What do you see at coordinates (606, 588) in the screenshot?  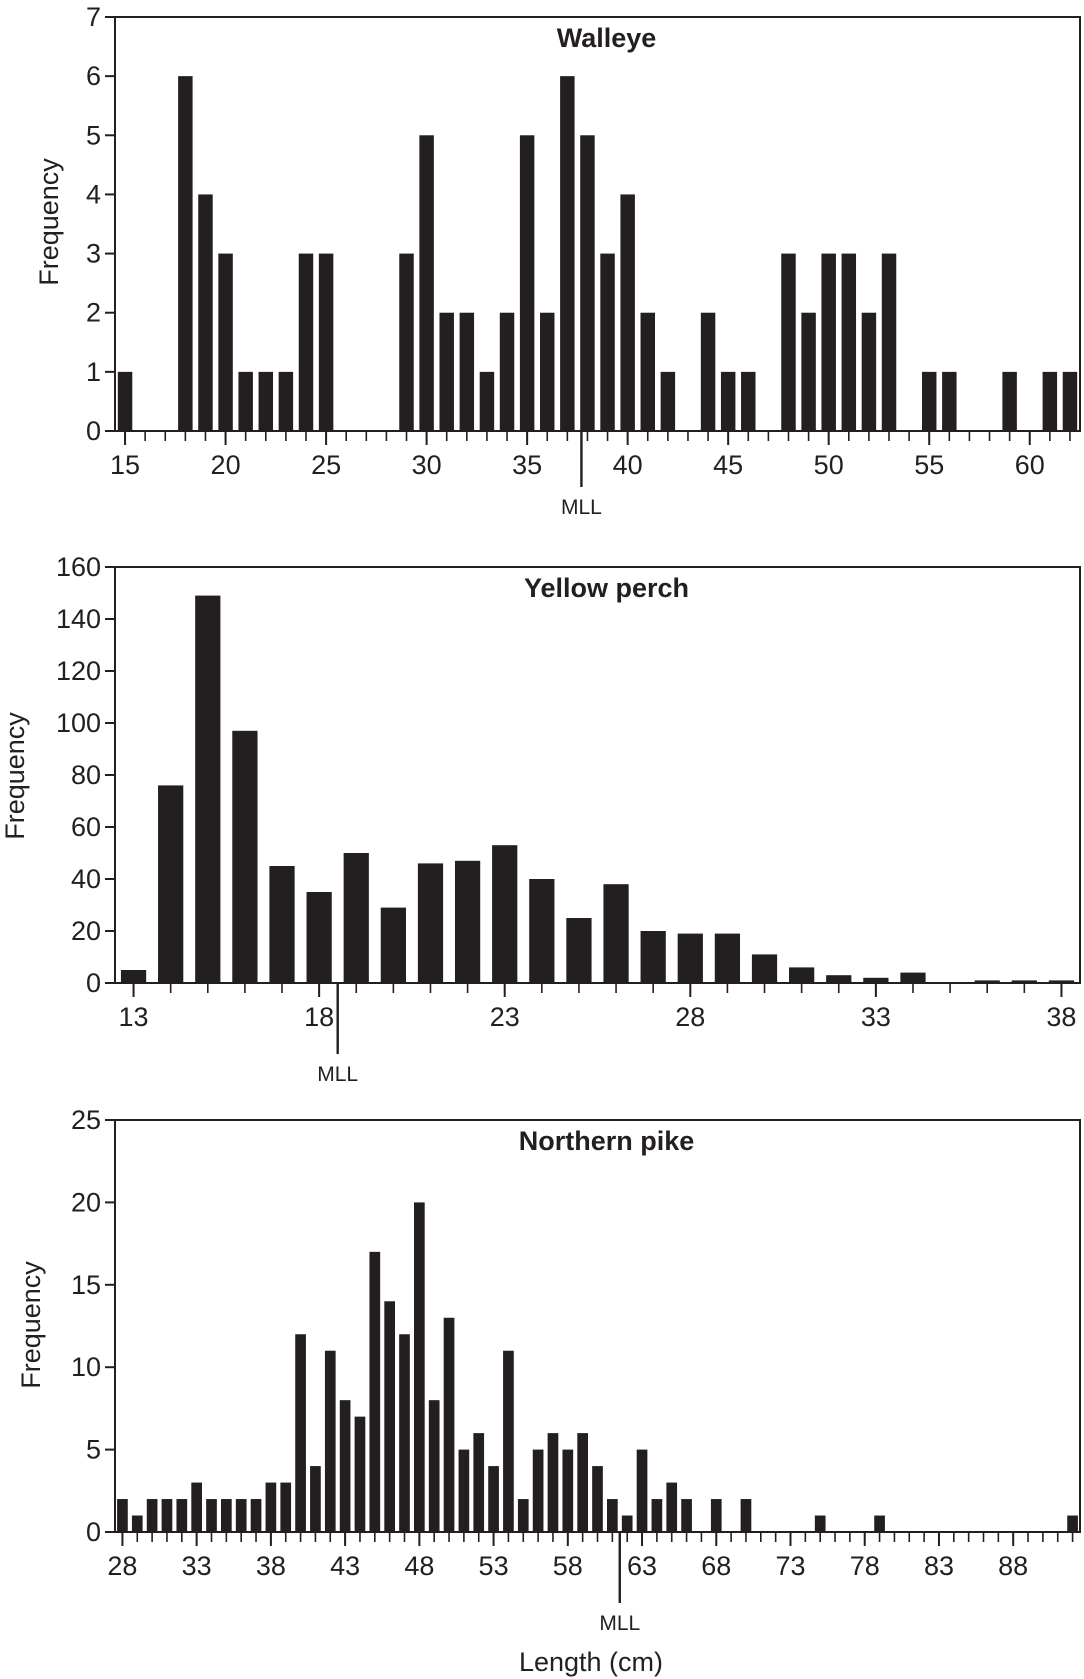 I see `chart-title: Yellow perch` at bounding box center [606, 588].